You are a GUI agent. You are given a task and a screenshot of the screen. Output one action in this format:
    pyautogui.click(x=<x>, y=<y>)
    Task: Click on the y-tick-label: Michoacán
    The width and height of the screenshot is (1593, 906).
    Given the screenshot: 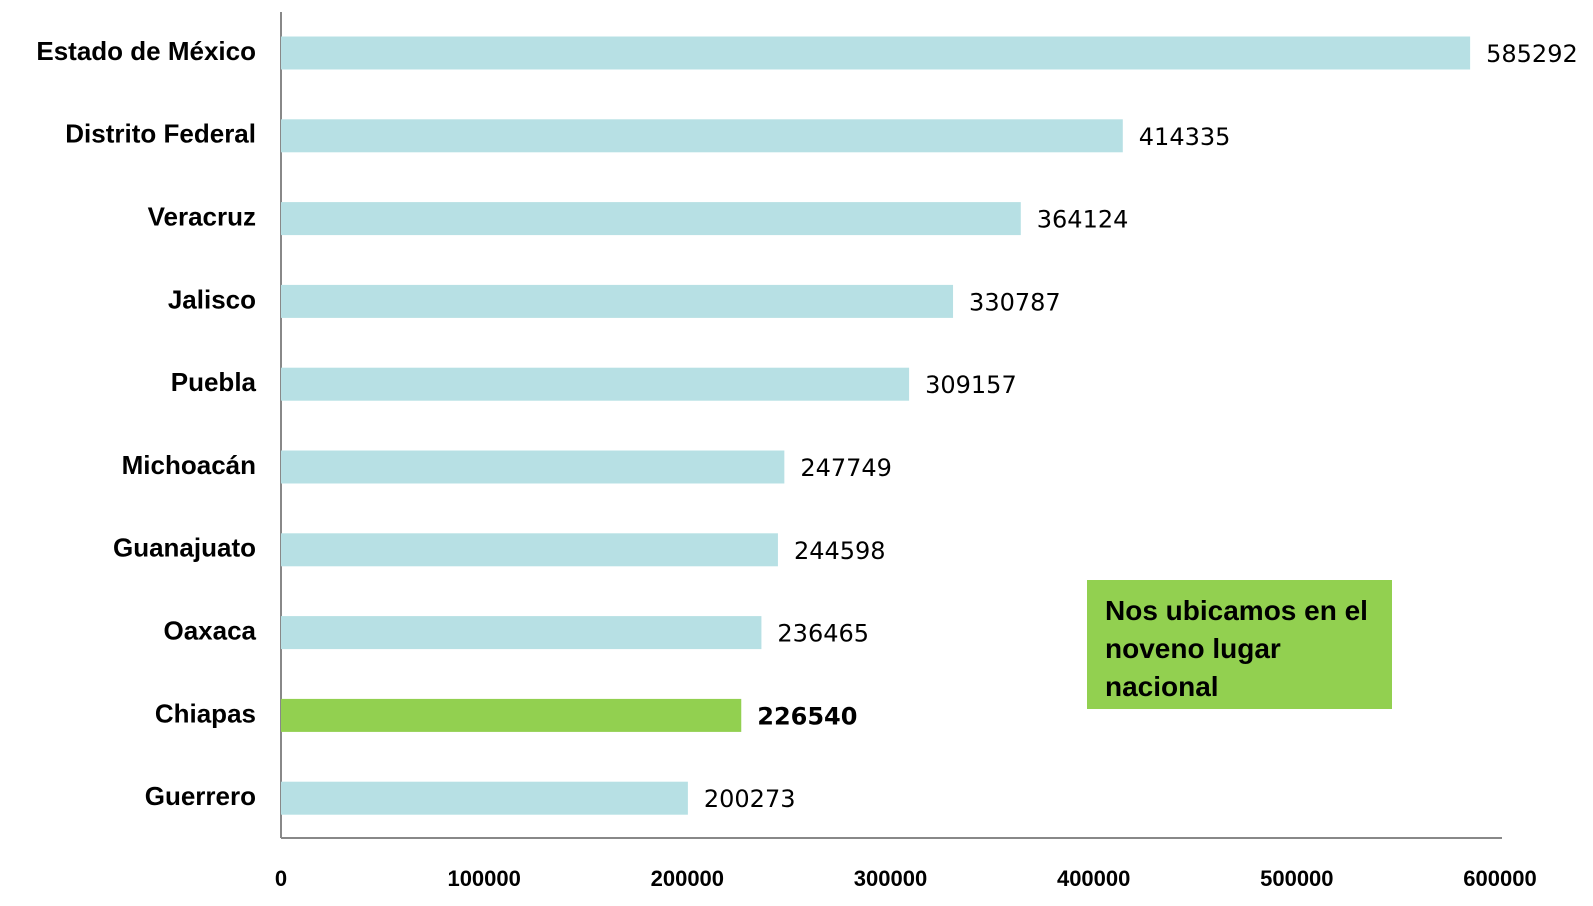 What is the action you would take?
    pyautogui.click(x=189, y=465)
    